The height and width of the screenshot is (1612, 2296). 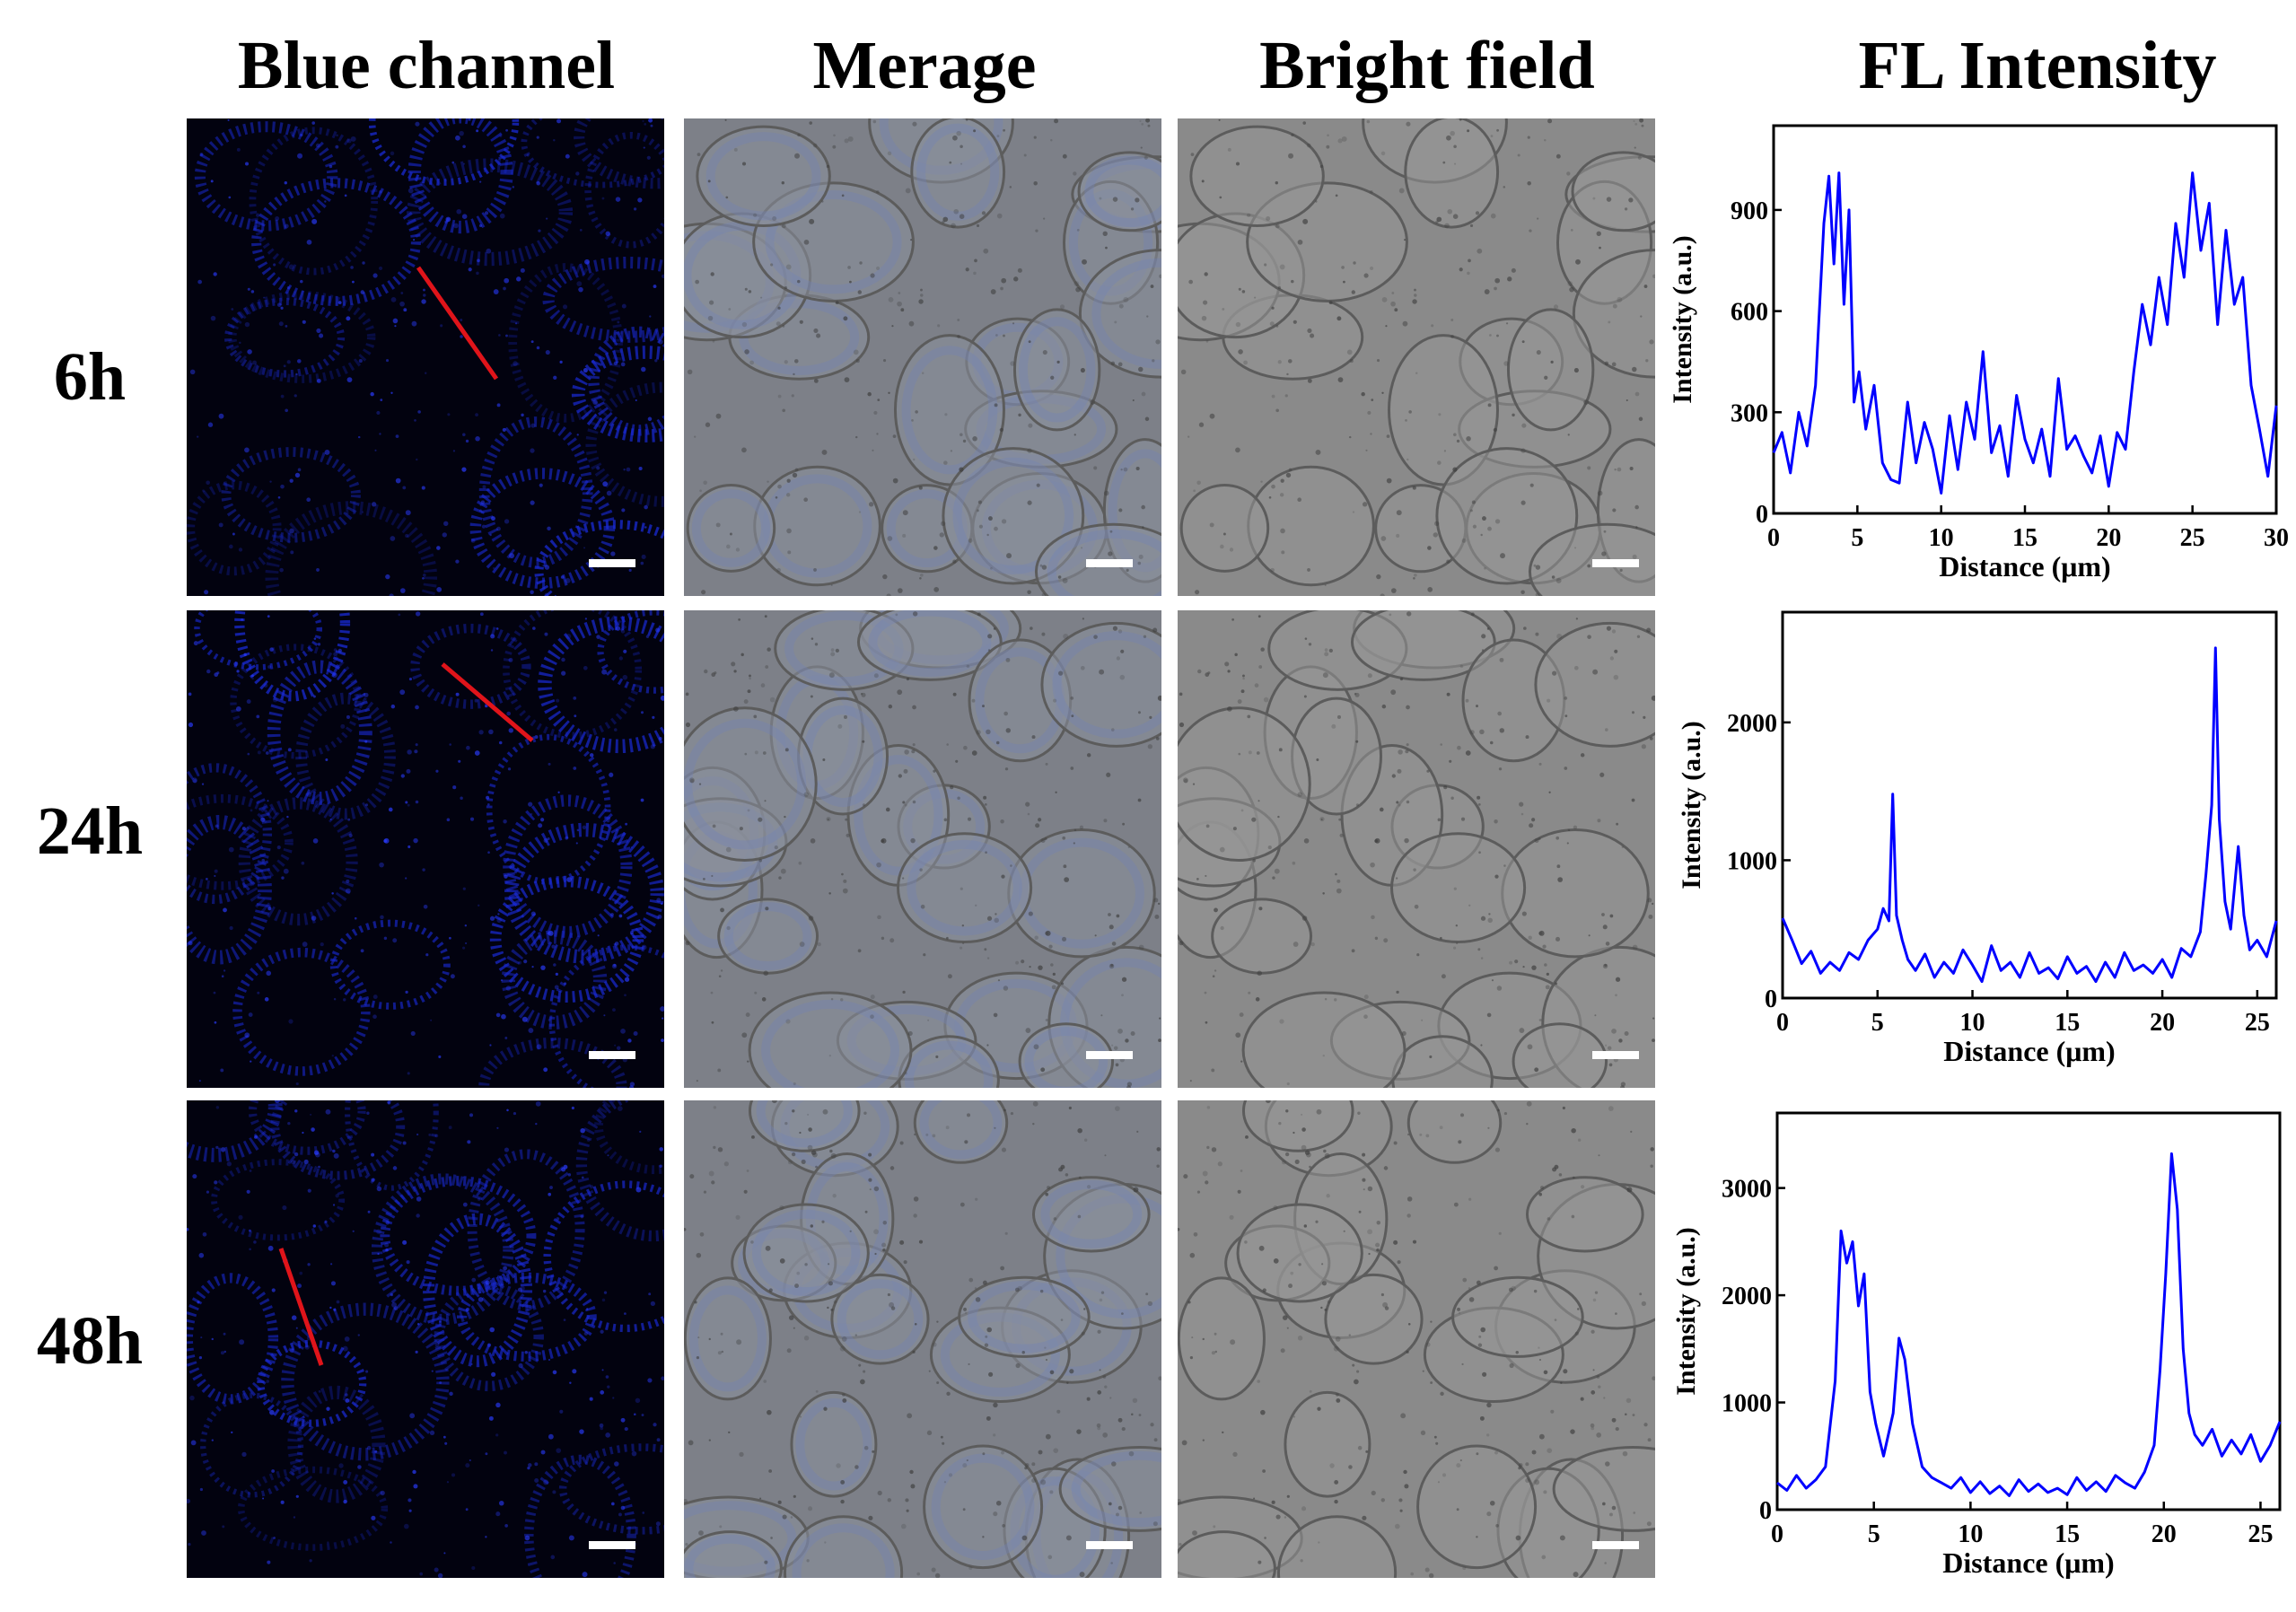 What do you see at coordinates (1416, 357) in the screenshot?
I see `bright-panel-6h` at bounding box center [1416, 357].